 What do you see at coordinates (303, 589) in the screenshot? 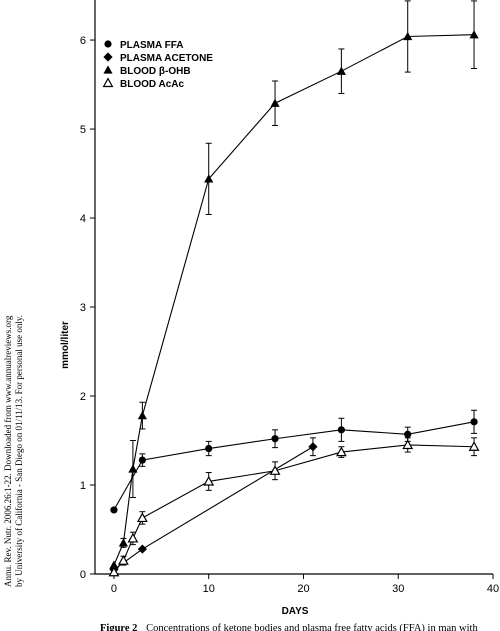
I see `x-tick-label: 20` at bounding box center [303, 589].